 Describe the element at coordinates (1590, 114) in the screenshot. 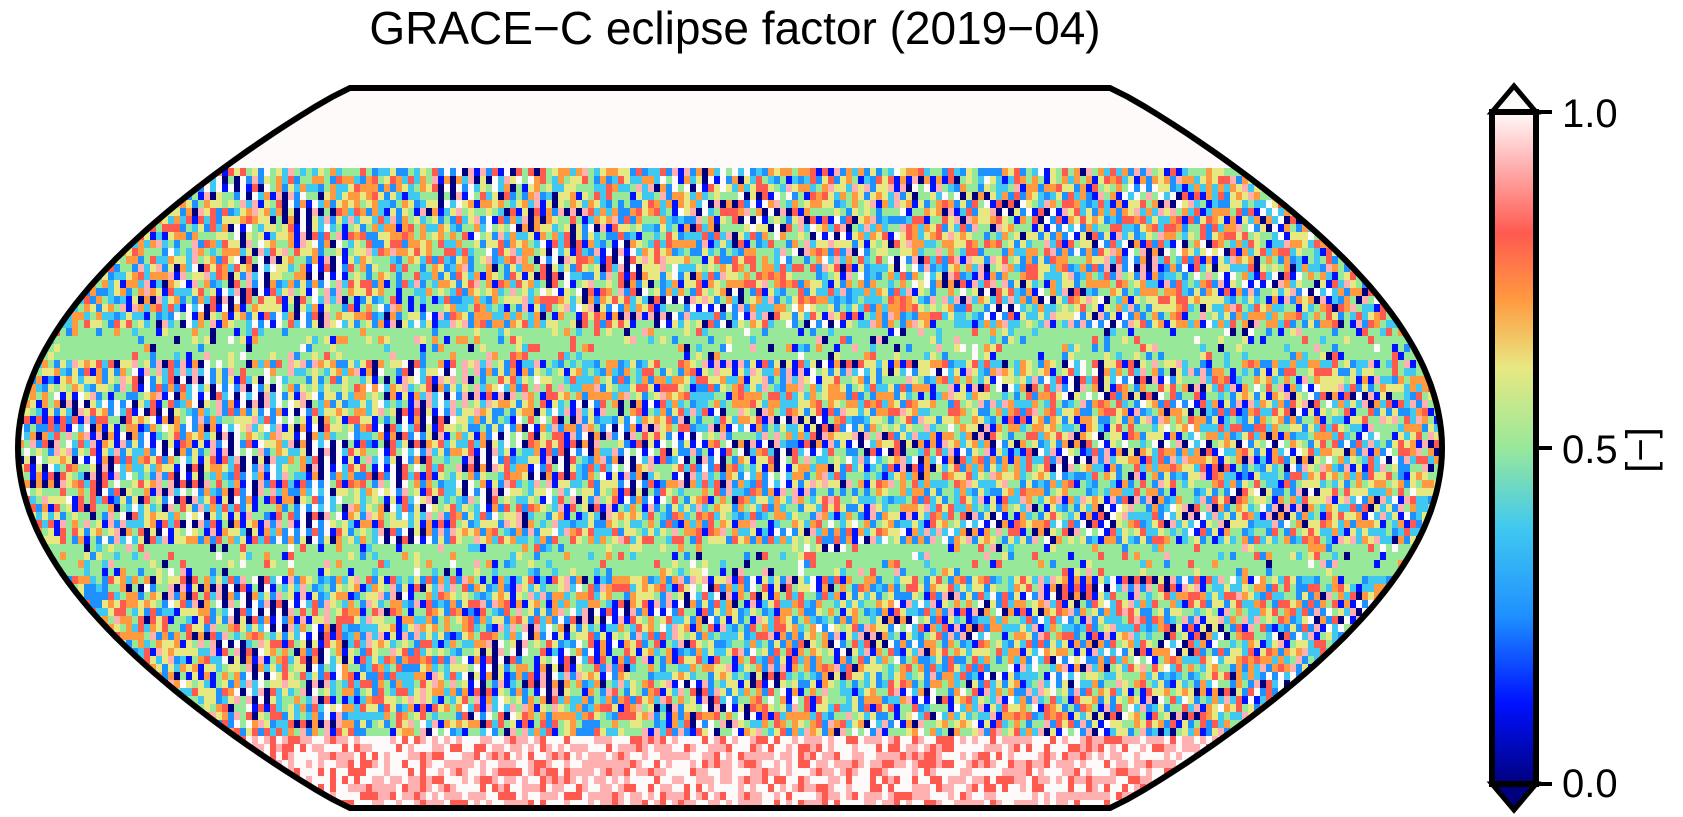

I see `colorbar-tick-label-max: 1.0` at that location.